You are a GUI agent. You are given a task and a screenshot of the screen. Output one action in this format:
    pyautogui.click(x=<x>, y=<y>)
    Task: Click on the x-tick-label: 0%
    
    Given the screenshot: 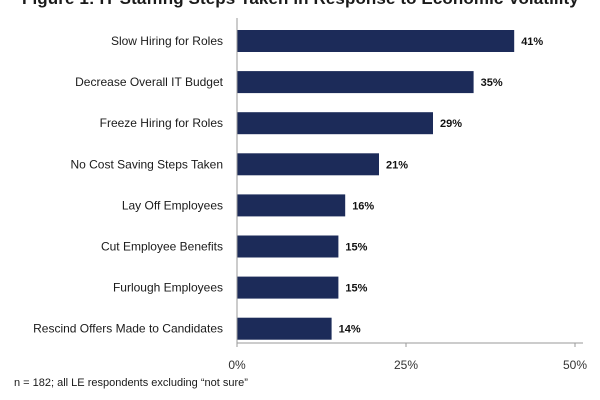 What is the action you would take?
    pyautogui.click(x=237, y=365)
    